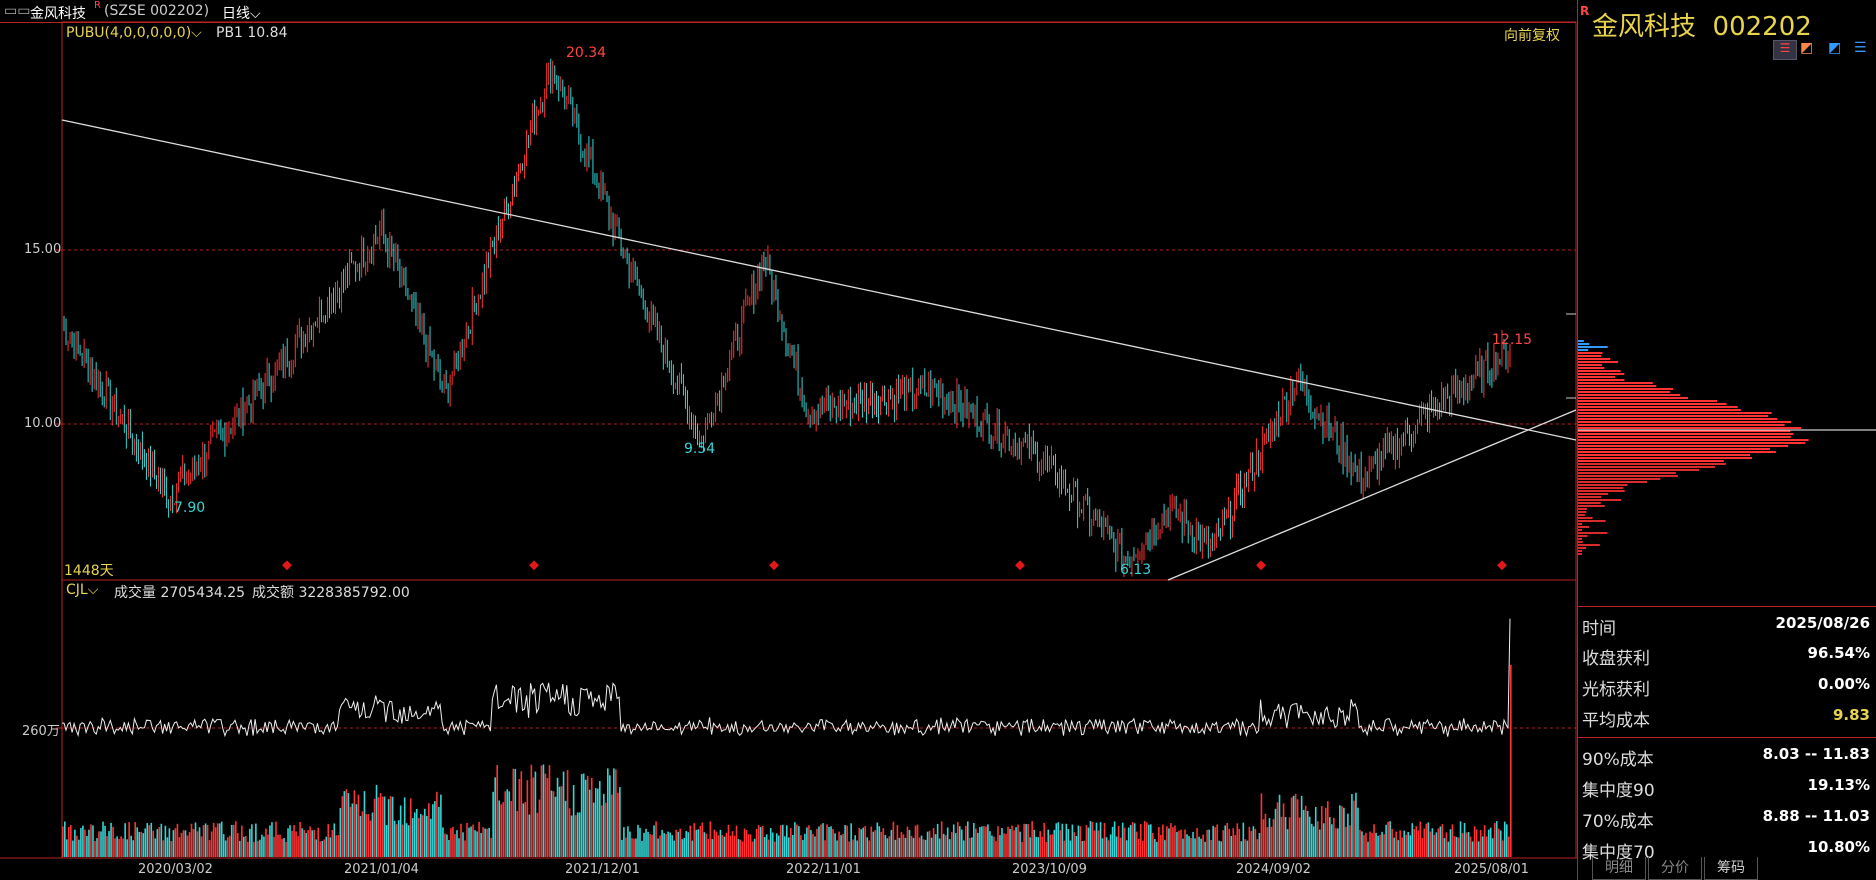 The height and width of the screenshot is (880, 1876). What do you see at coordinates (1838, 847) in the screenshot?
I see `stat-value: 10.80%` at bounding box center [1838, 847].